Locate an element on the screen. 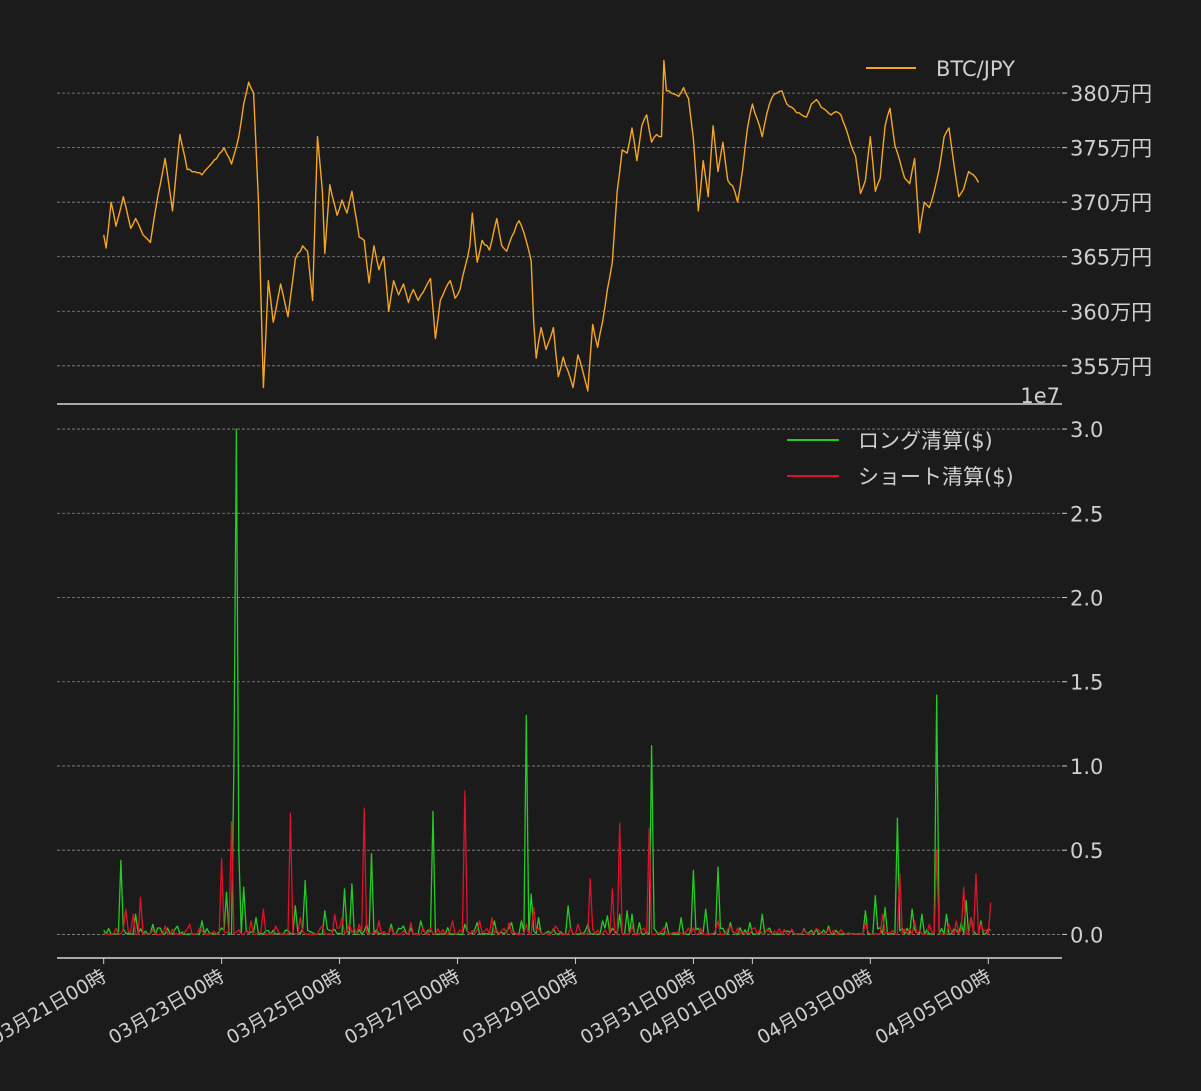  series-line-short-liquidation is located at coordinates (547, 863).